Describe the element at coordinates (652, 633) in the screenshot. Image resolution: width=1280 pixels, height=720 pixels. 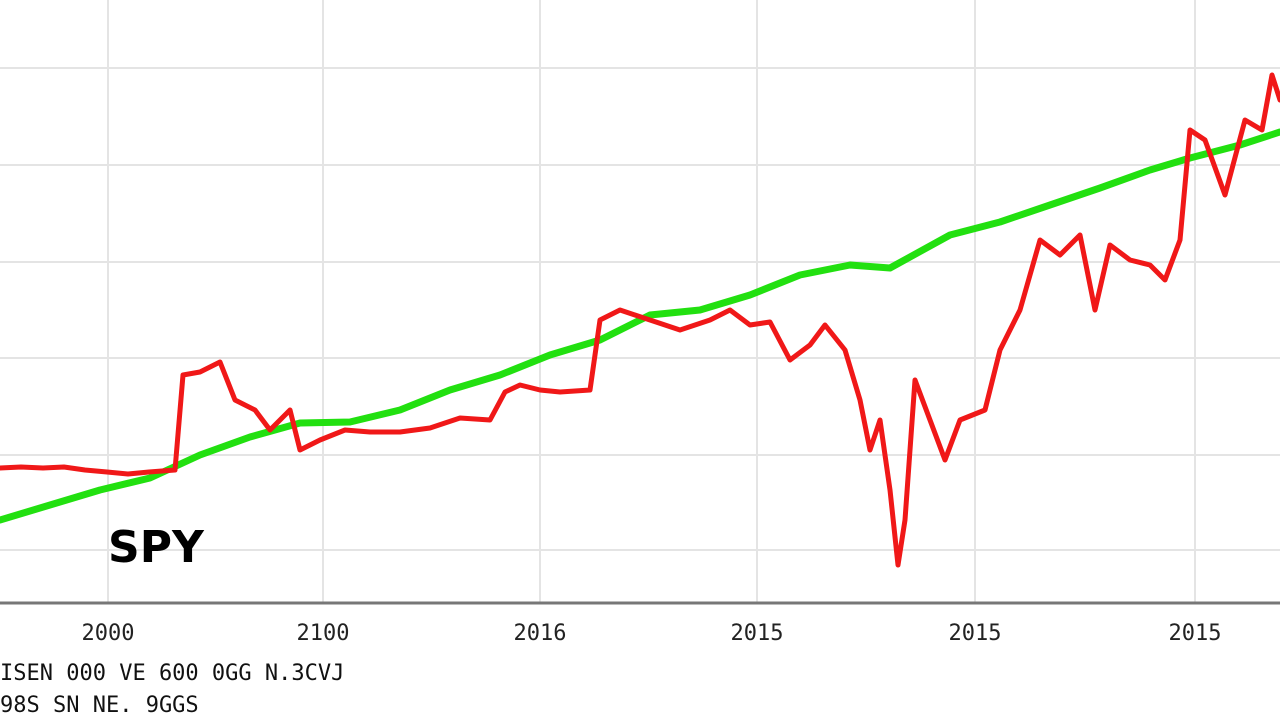
I see `x-ticks: 2000 2100 2016 2015 2015 2015` at that location.